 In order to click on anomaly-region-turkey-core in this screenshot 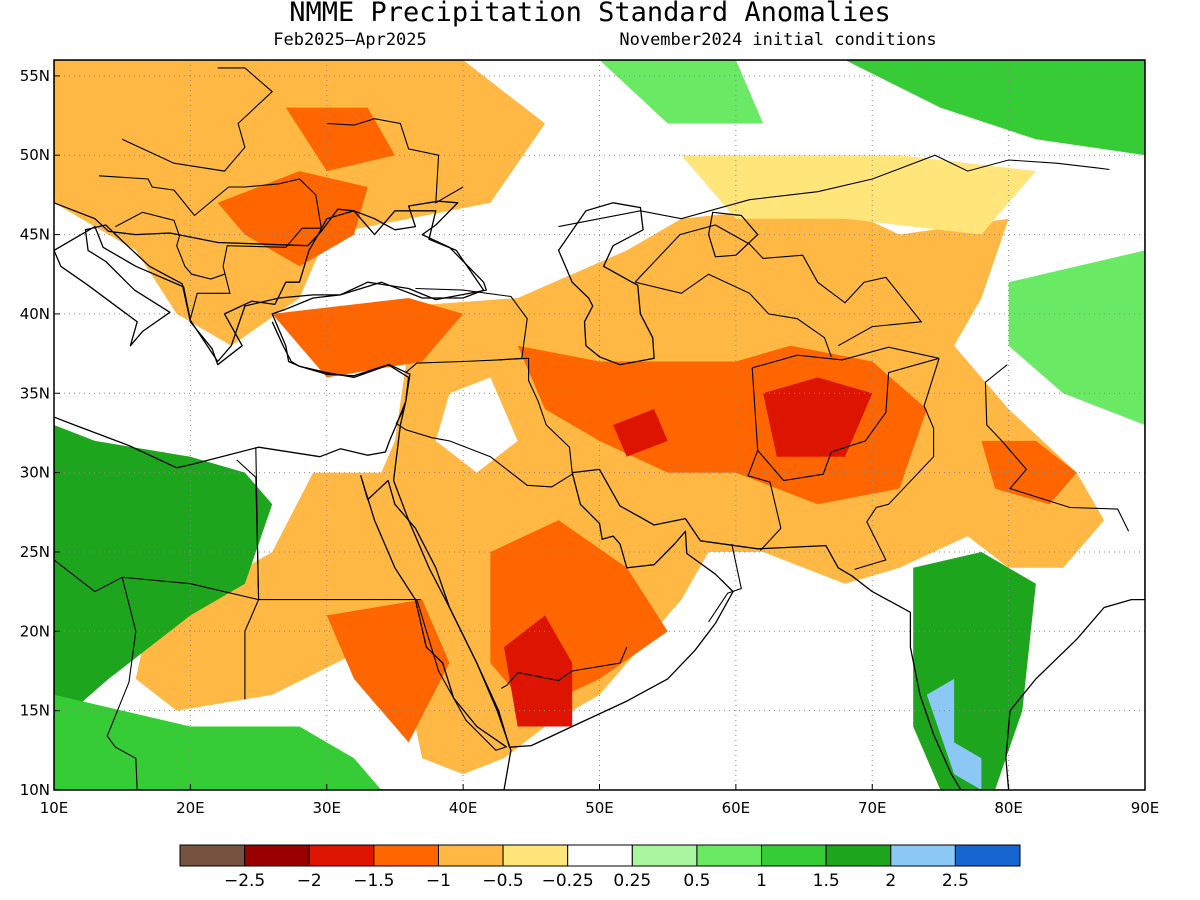, I will do `click(368, 338)`.